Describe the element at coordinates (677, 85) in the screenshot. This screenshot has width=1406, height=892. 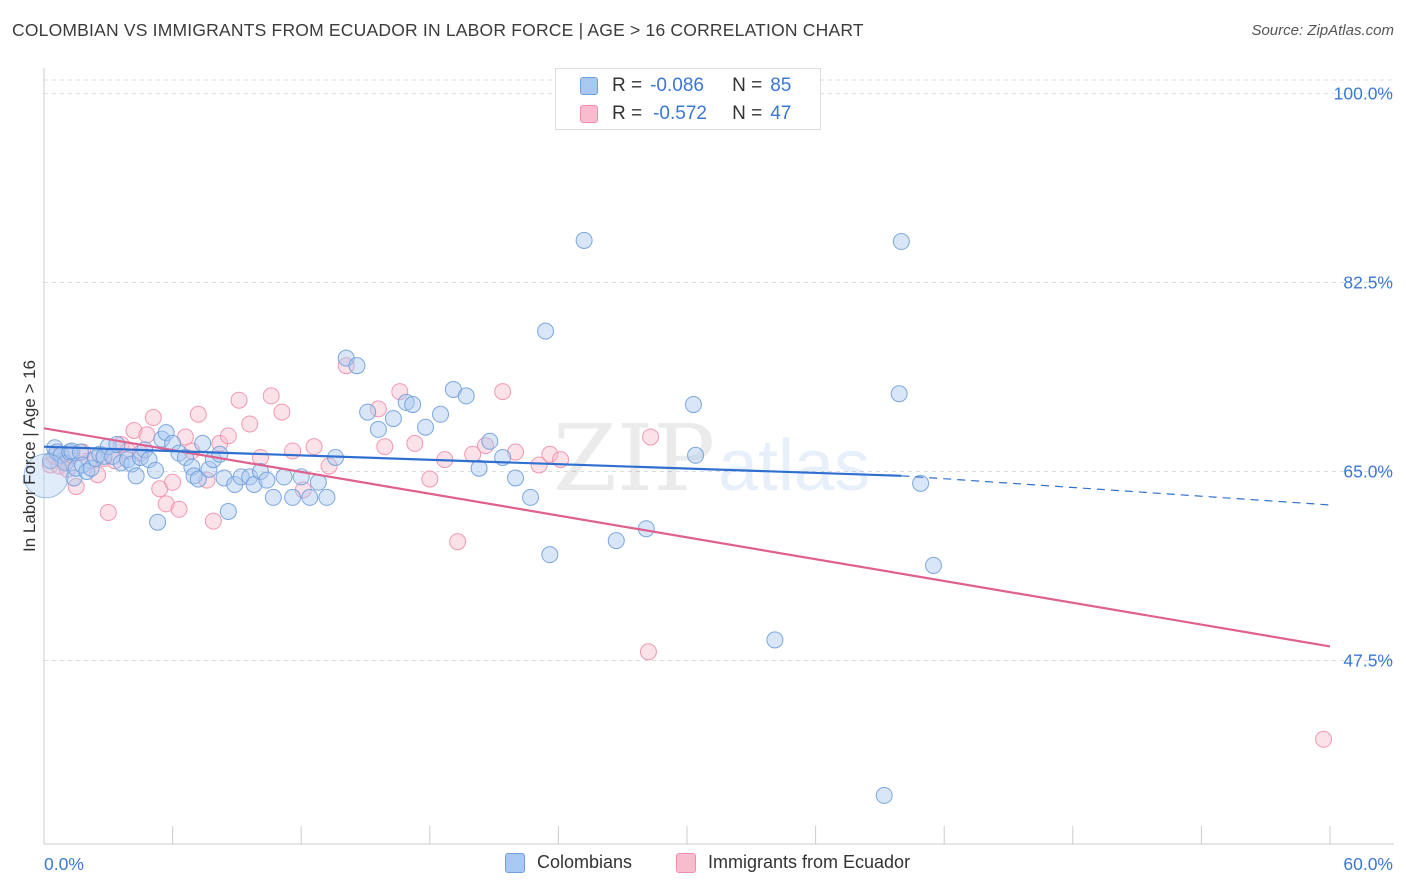
I see `legend-r-value: -0.086` at that location.